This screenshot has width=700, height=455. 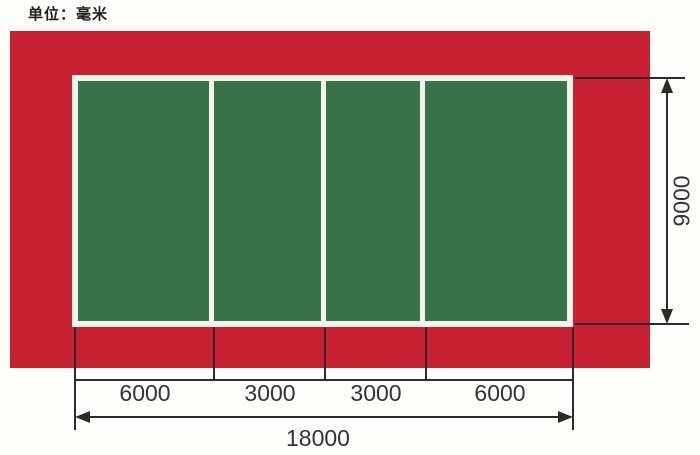 I want to click on arrowhead-right-icon, so click(x=565, y=417).